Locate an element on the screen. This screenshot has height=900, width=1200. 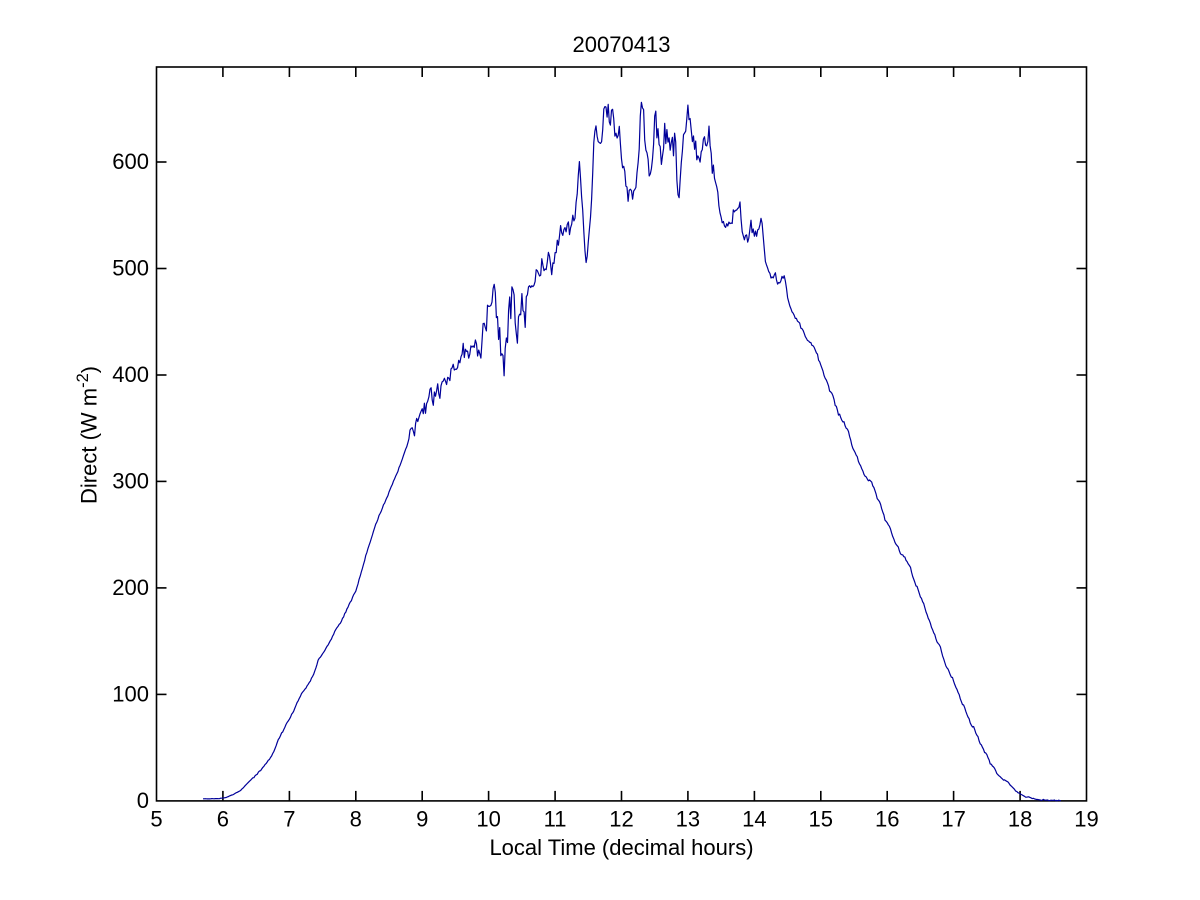
svg-text: 8 is located at coordinates (356, 819).